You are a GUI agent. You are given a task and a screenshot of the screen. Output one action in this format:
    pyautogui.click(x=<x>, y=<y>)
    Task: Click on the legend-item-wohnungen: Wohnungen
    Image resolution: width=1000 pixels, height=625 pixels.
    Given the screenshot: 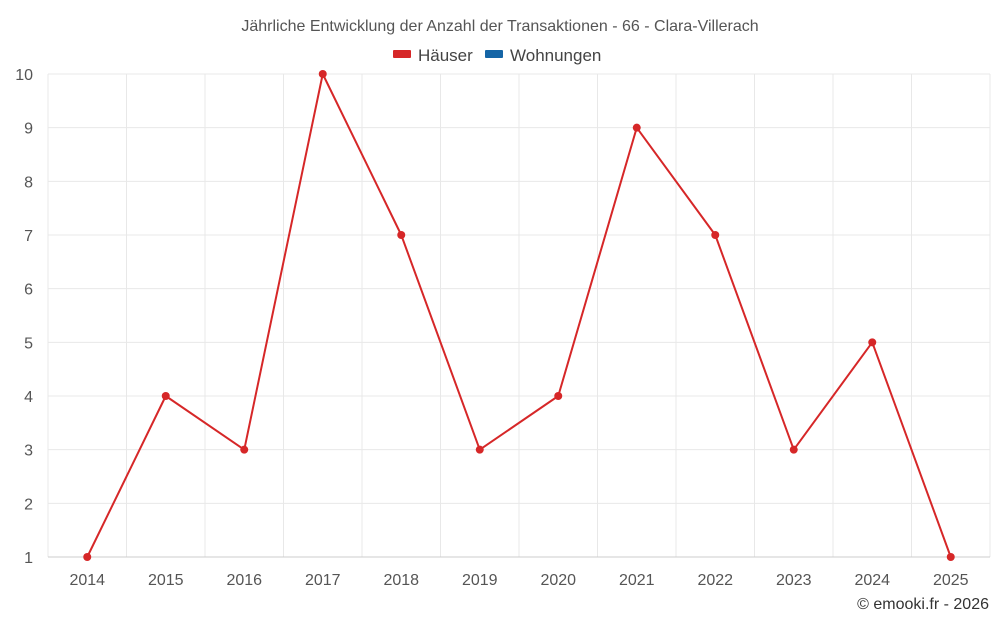 What is the action you would take?
    pyautogui.click(x=543, y=55)
    